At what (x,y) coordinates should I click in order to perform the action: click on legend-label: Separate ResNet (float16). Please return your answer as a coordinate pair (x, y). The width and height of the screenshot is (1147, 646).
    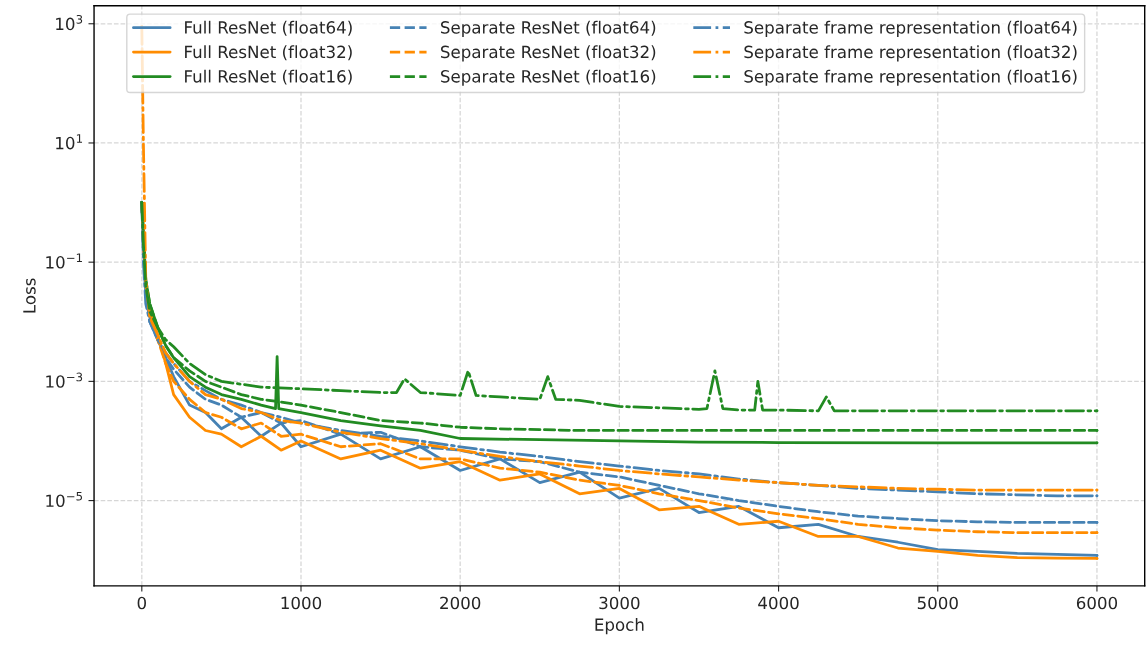
    Looking at the image, I should click on (548, 77).